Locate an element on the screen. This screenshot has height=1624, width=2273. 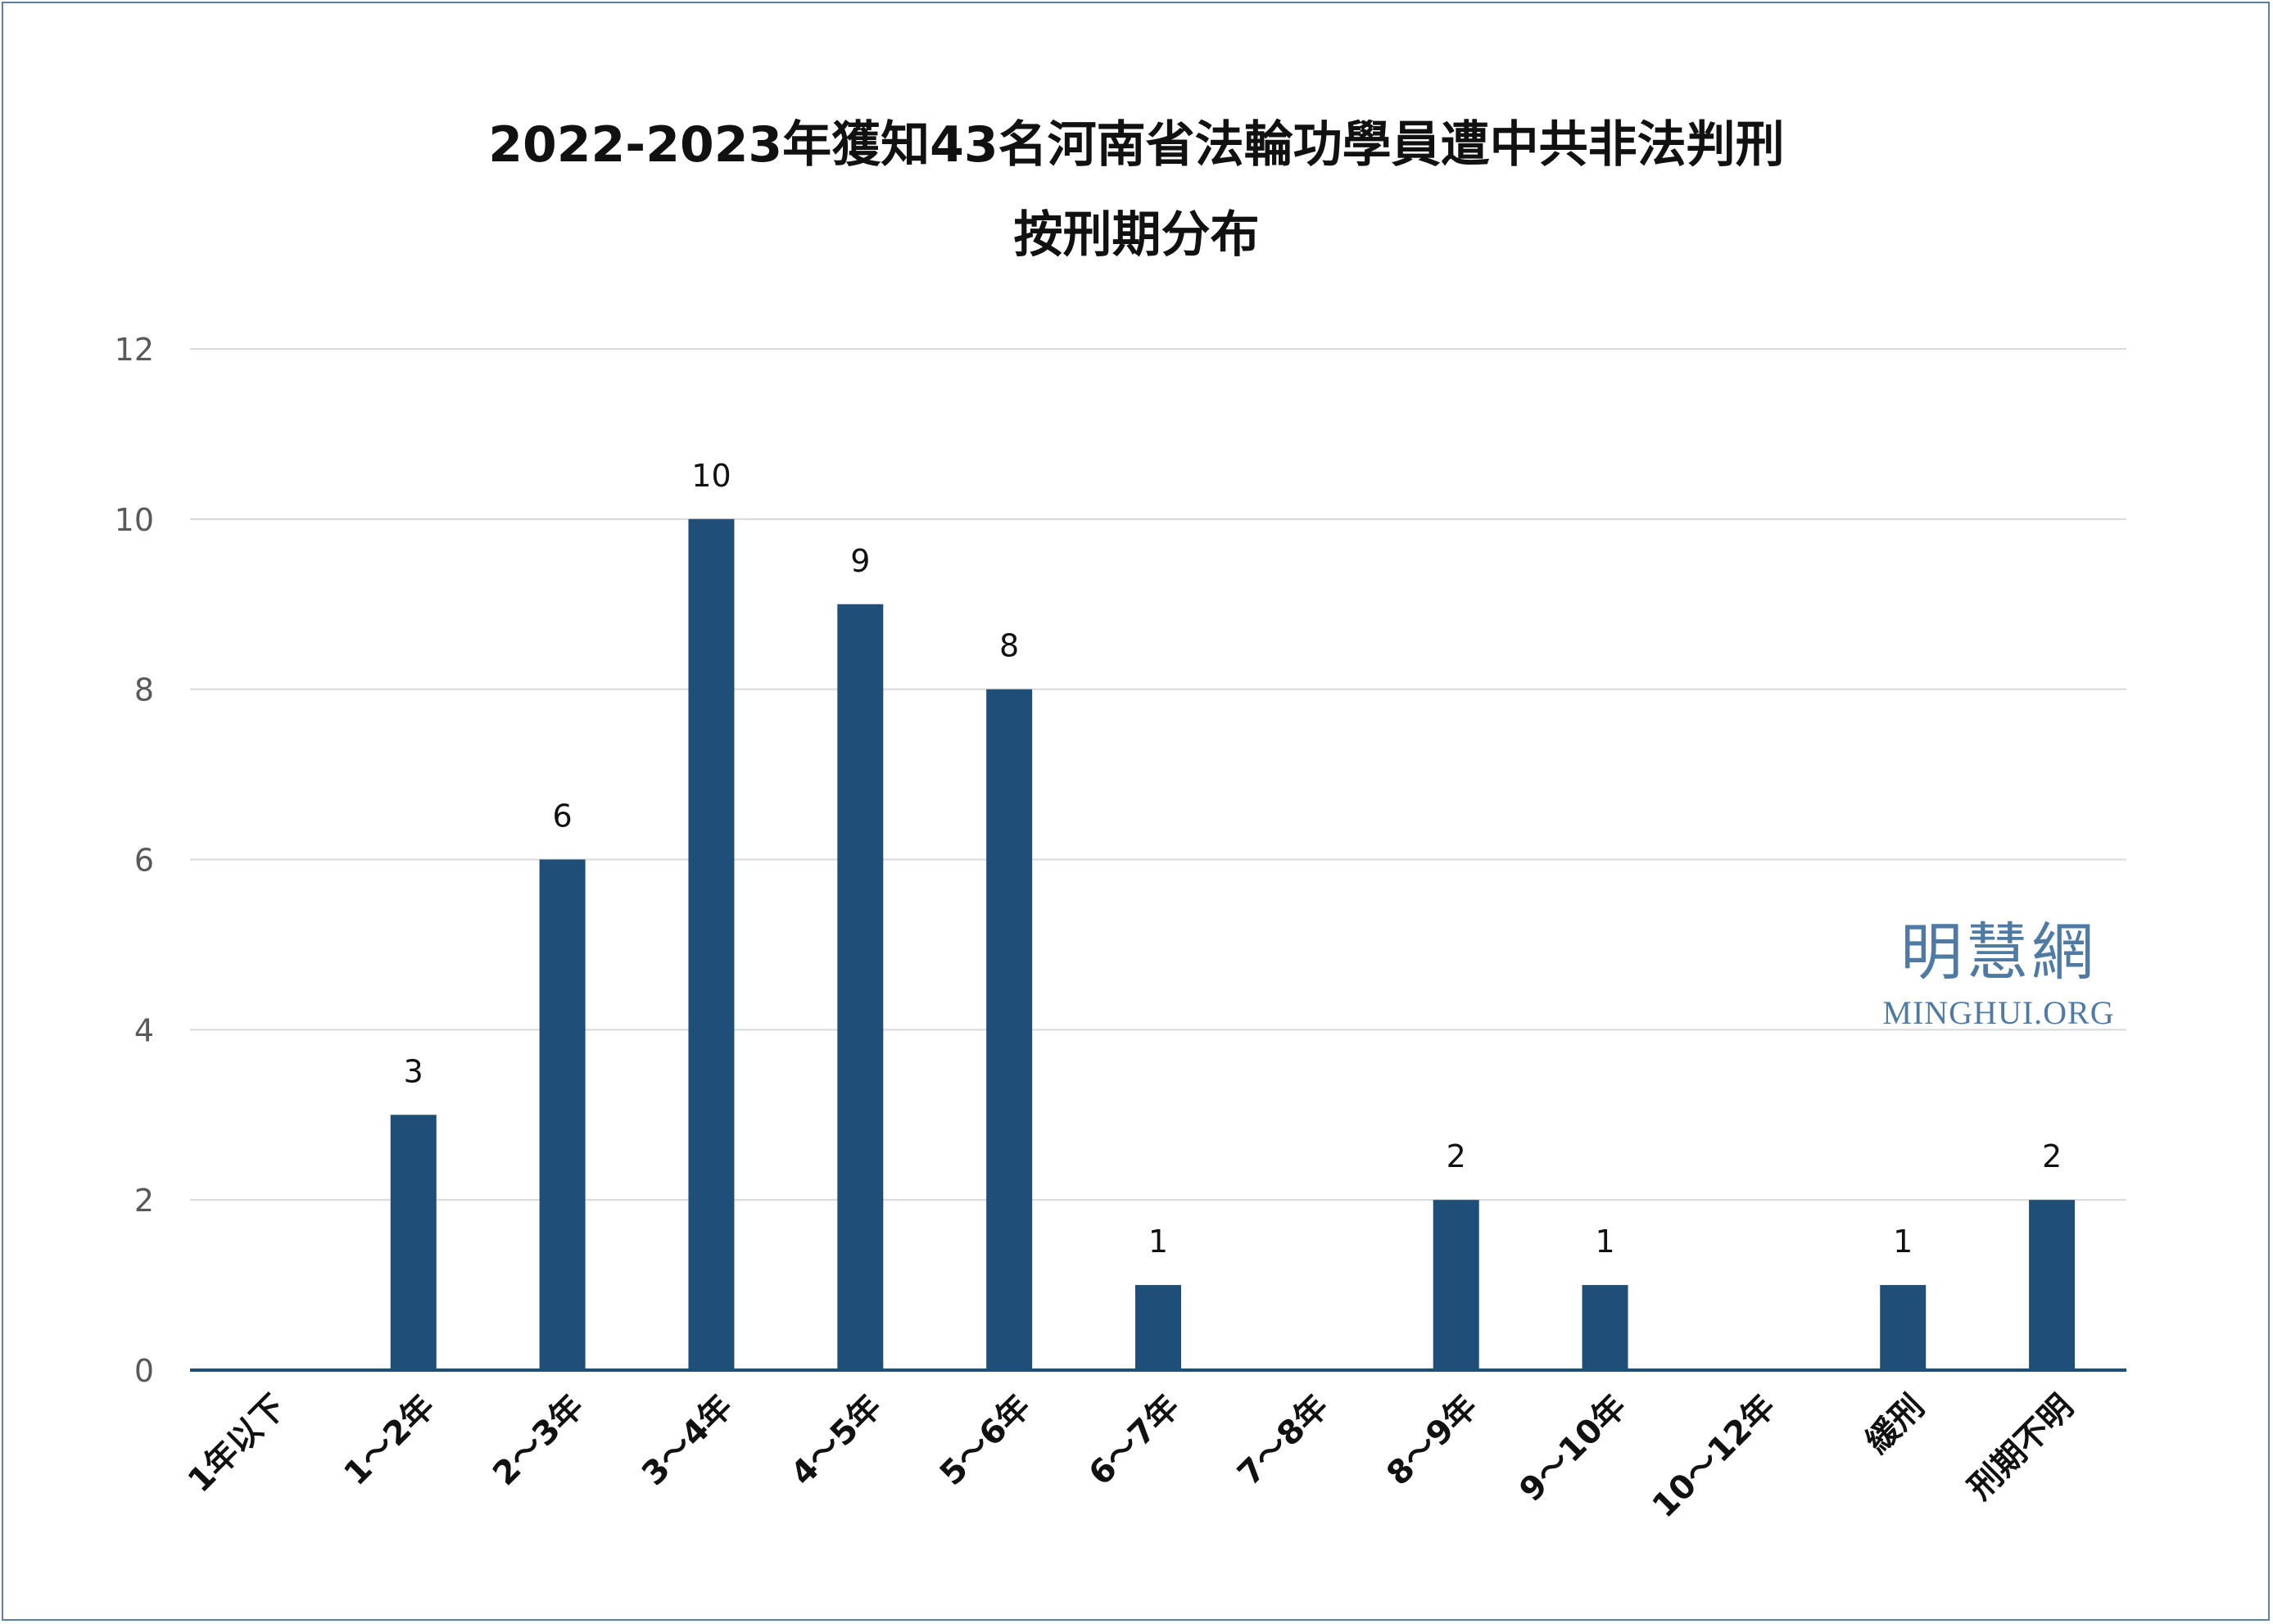
x-tick-label: 刑期不明 is located at coordinates (2021, 1448).